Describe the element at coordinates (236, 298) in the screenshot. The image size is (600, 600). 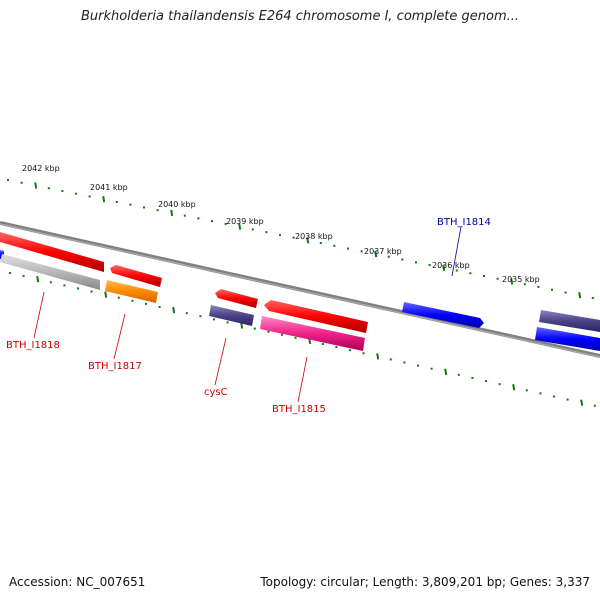
I see `feature-cysC-top` at that location.